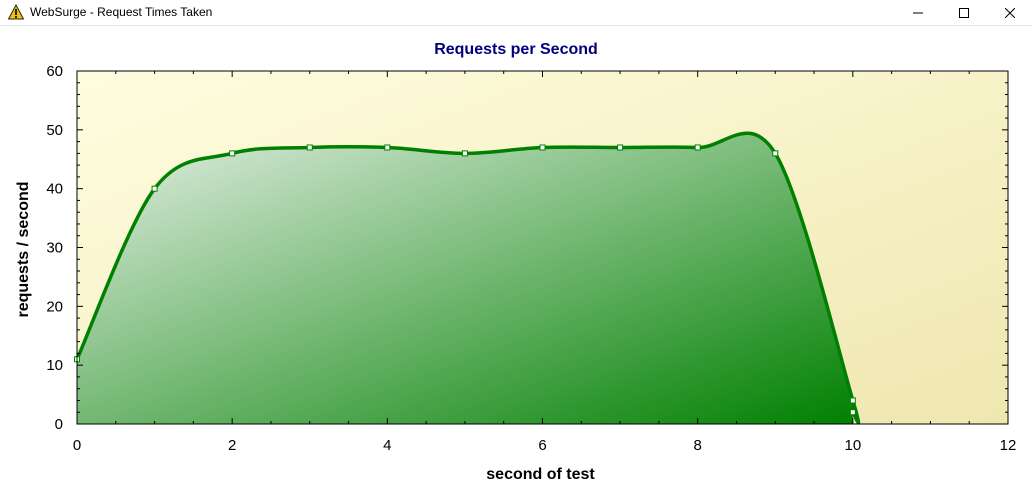  Describe the element at coordinates (852, 445) in the screenshot. I see `x-tick-label: 10` at that location.